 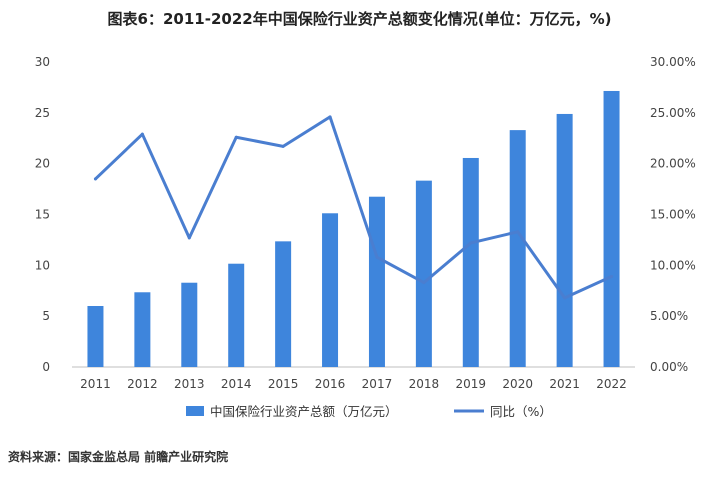 I want to click on source-note: 资料来源：国家金监总局 前瞻产业研究院, so click(x=118, y=457).